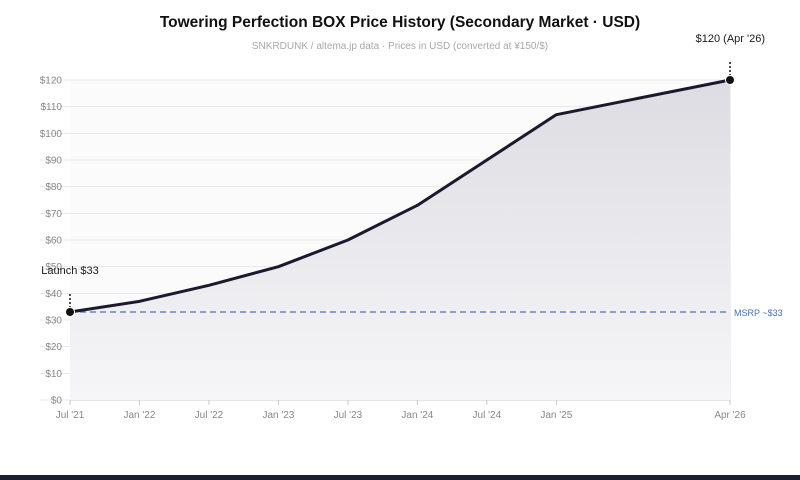 The image size is (800, 480). Describe the element at coordinates (70, 415) in the screenshot. I see `x-tick-label: Jul '21` at that location.